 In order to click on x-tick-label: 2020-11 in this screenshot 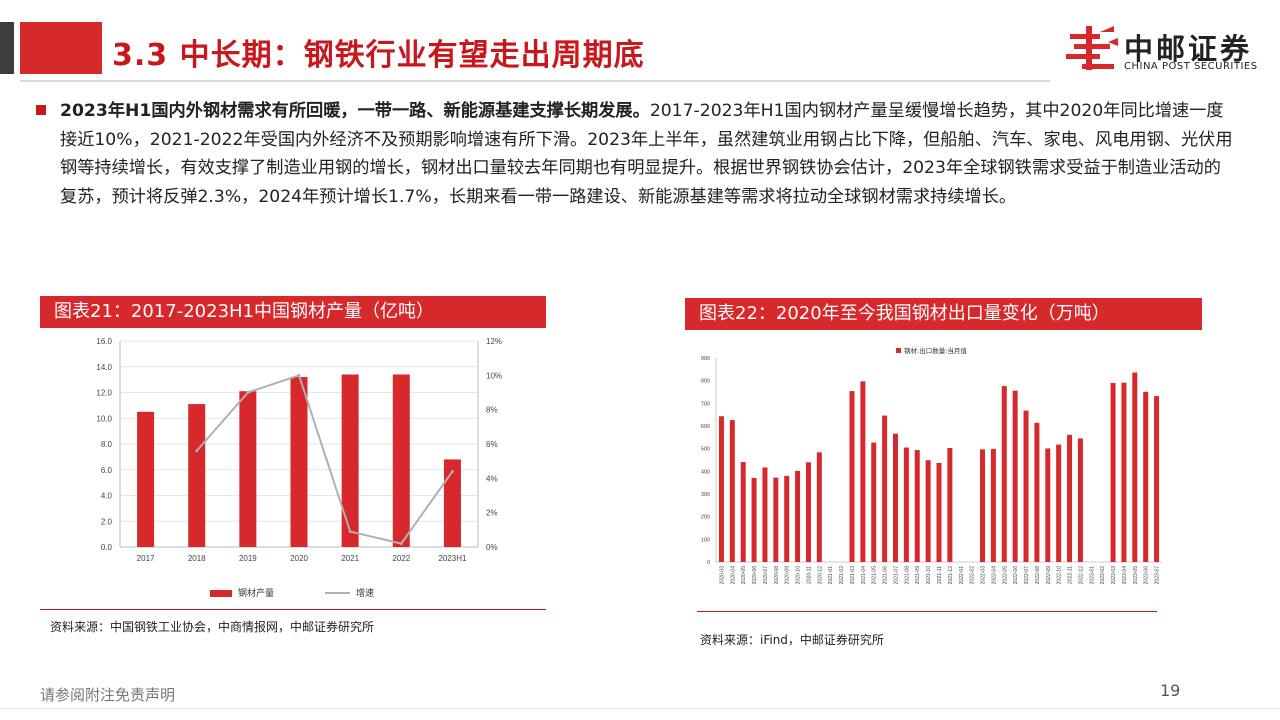, I will do `click(809, 575)`.